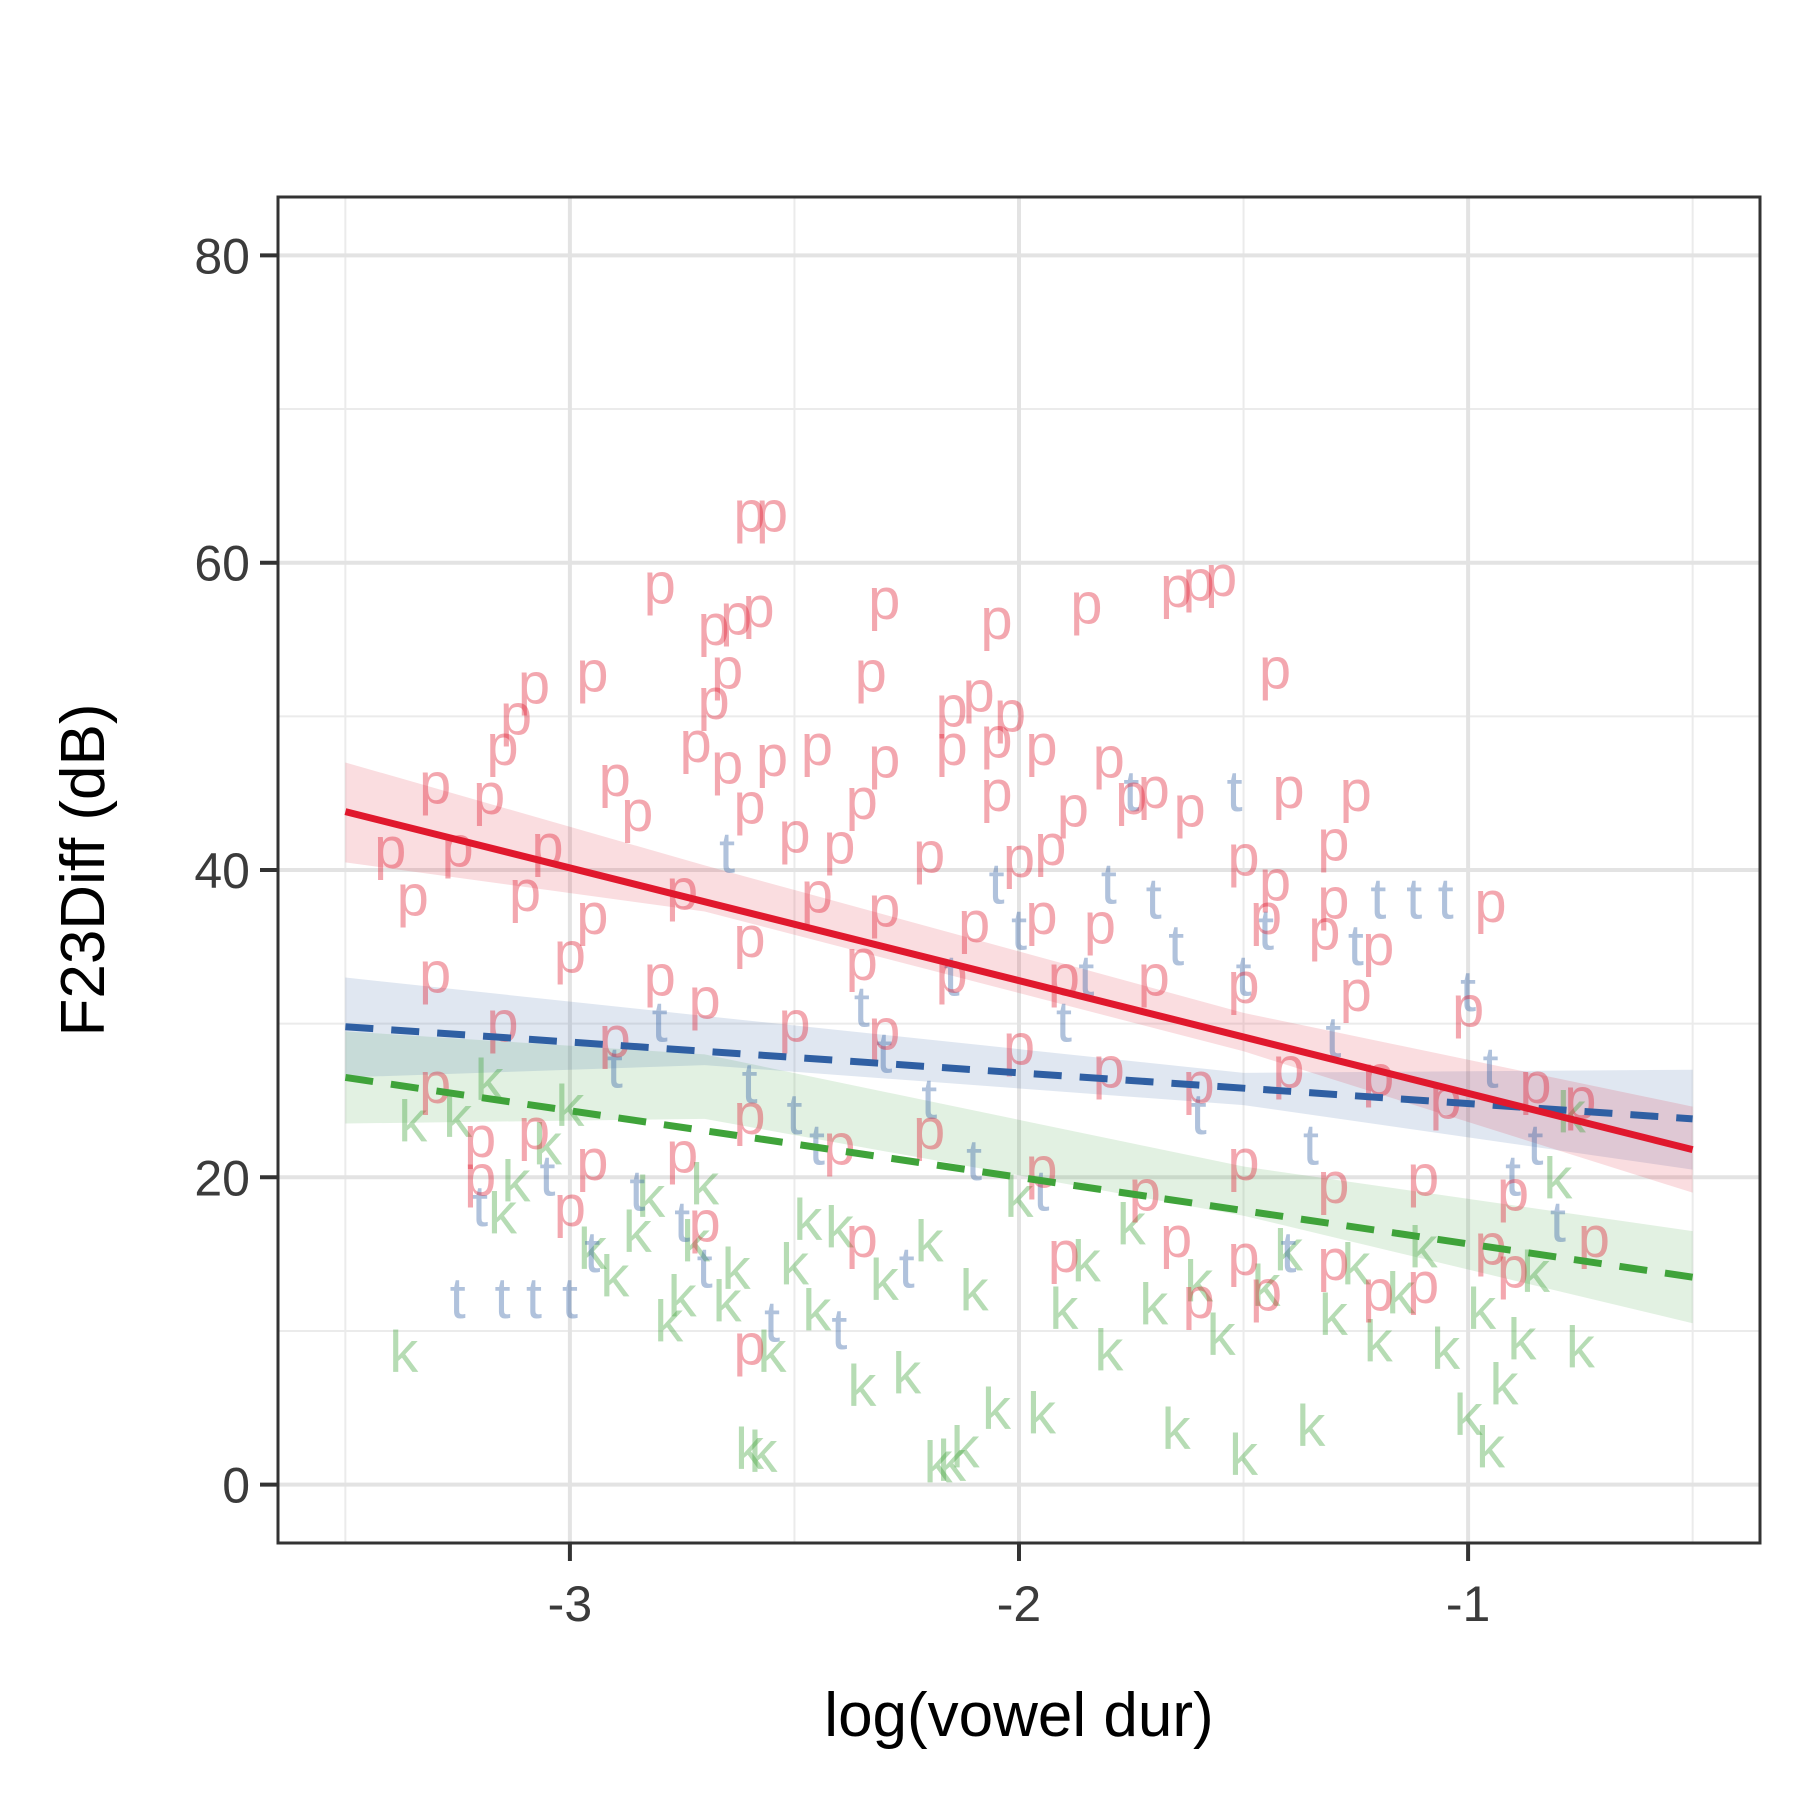 This screenshot has width=1800, height=1800. What do you see at coordinates (1019, 1604) in the screenshot?
I see `x-tick-label: -2` at bounding box center [1019, 1604].